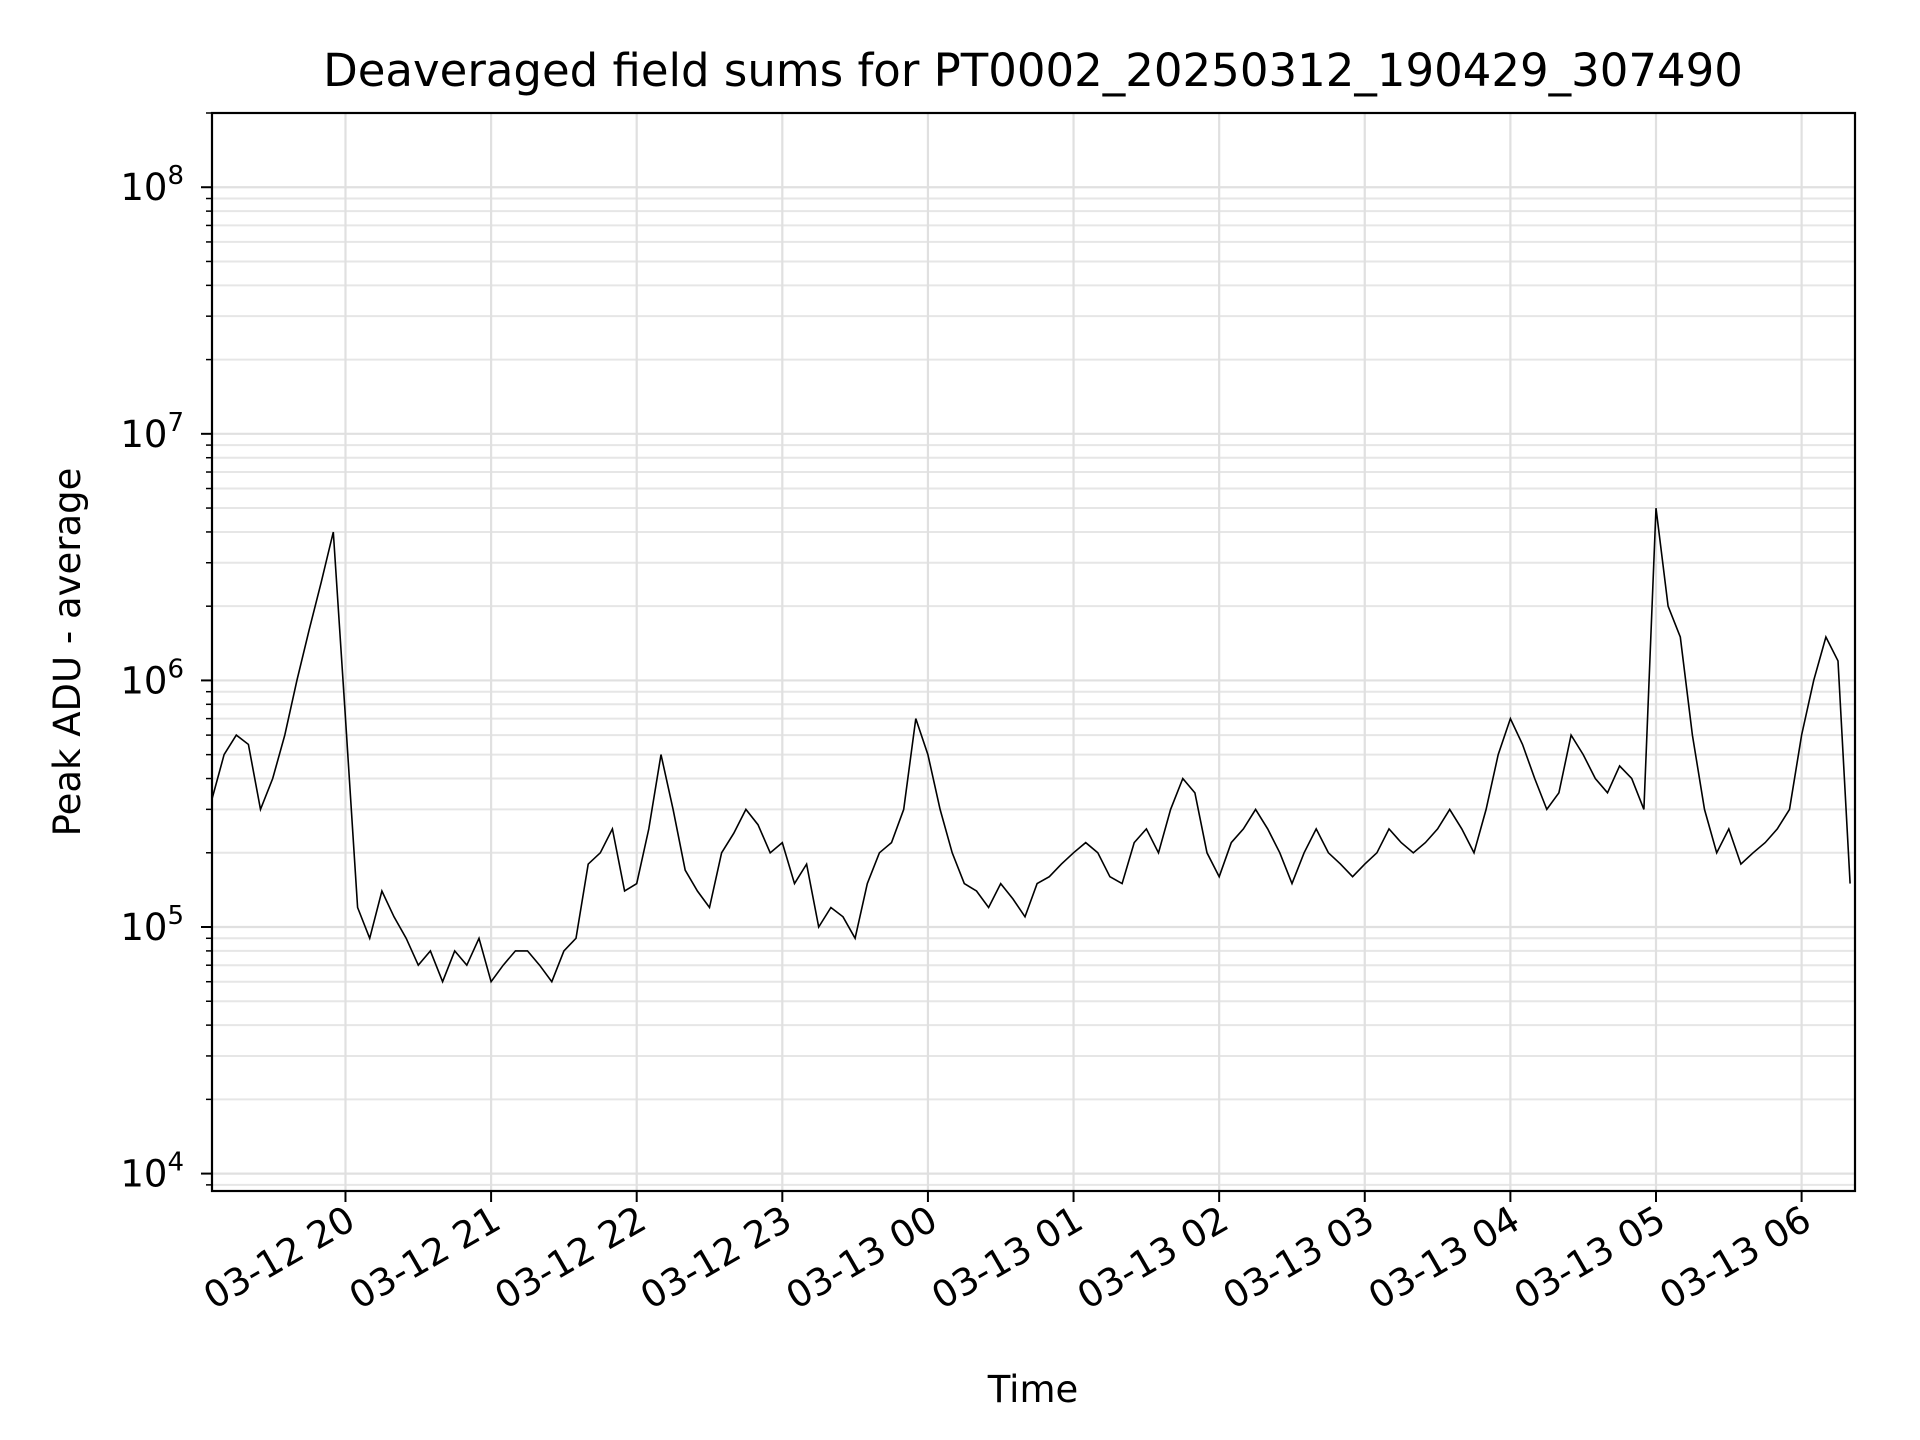 This screenshot has height=1440, width=1920. I want to click on y-axis: 104 105 106 107 108, so click(166, 654).